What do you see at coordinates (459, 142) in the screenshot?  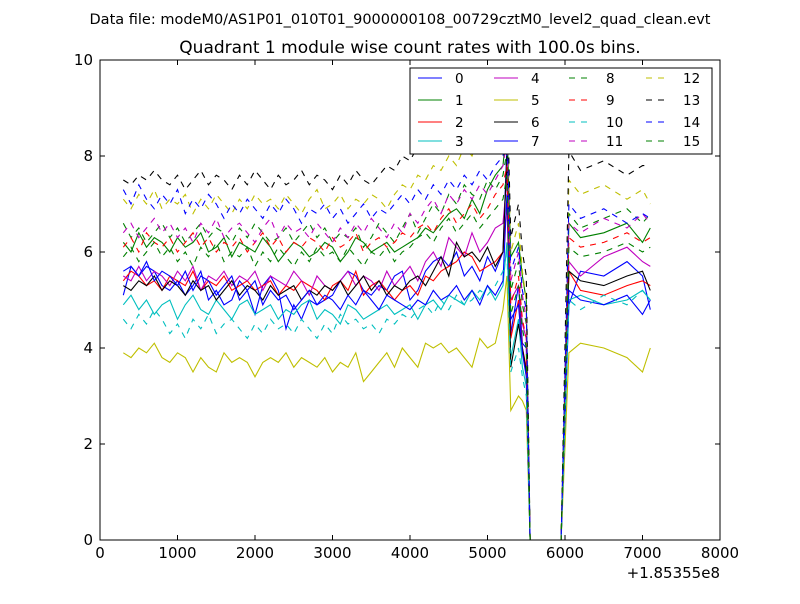 I see `legend-label-3: 3` at bounding box center [459, 142].